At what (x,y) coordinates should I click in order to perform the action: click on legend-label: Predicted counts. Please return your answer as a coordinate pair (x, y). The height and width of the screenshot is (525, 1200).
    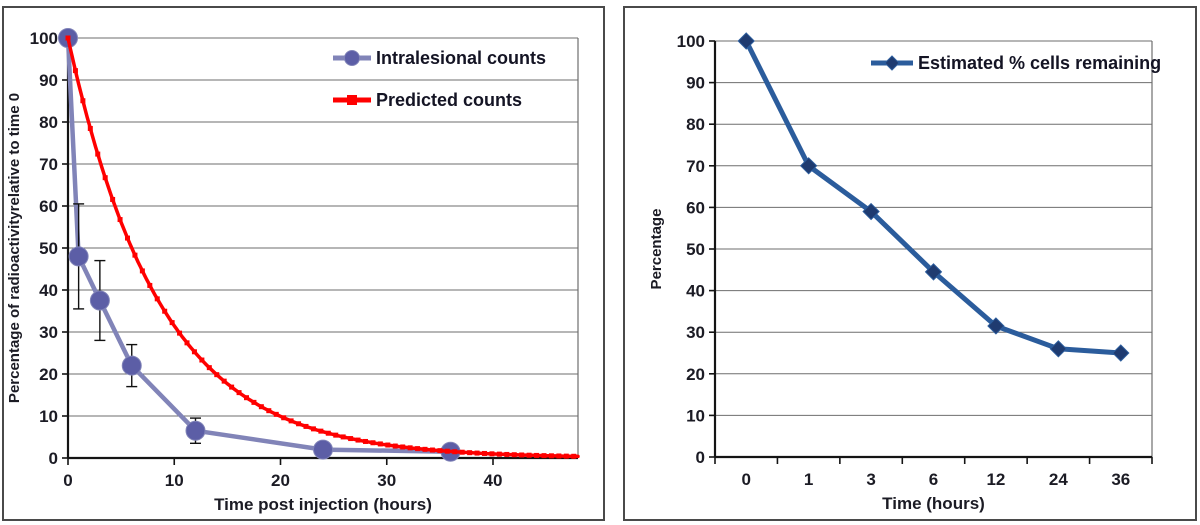
    Looking at the image, I should click on (449, 100).